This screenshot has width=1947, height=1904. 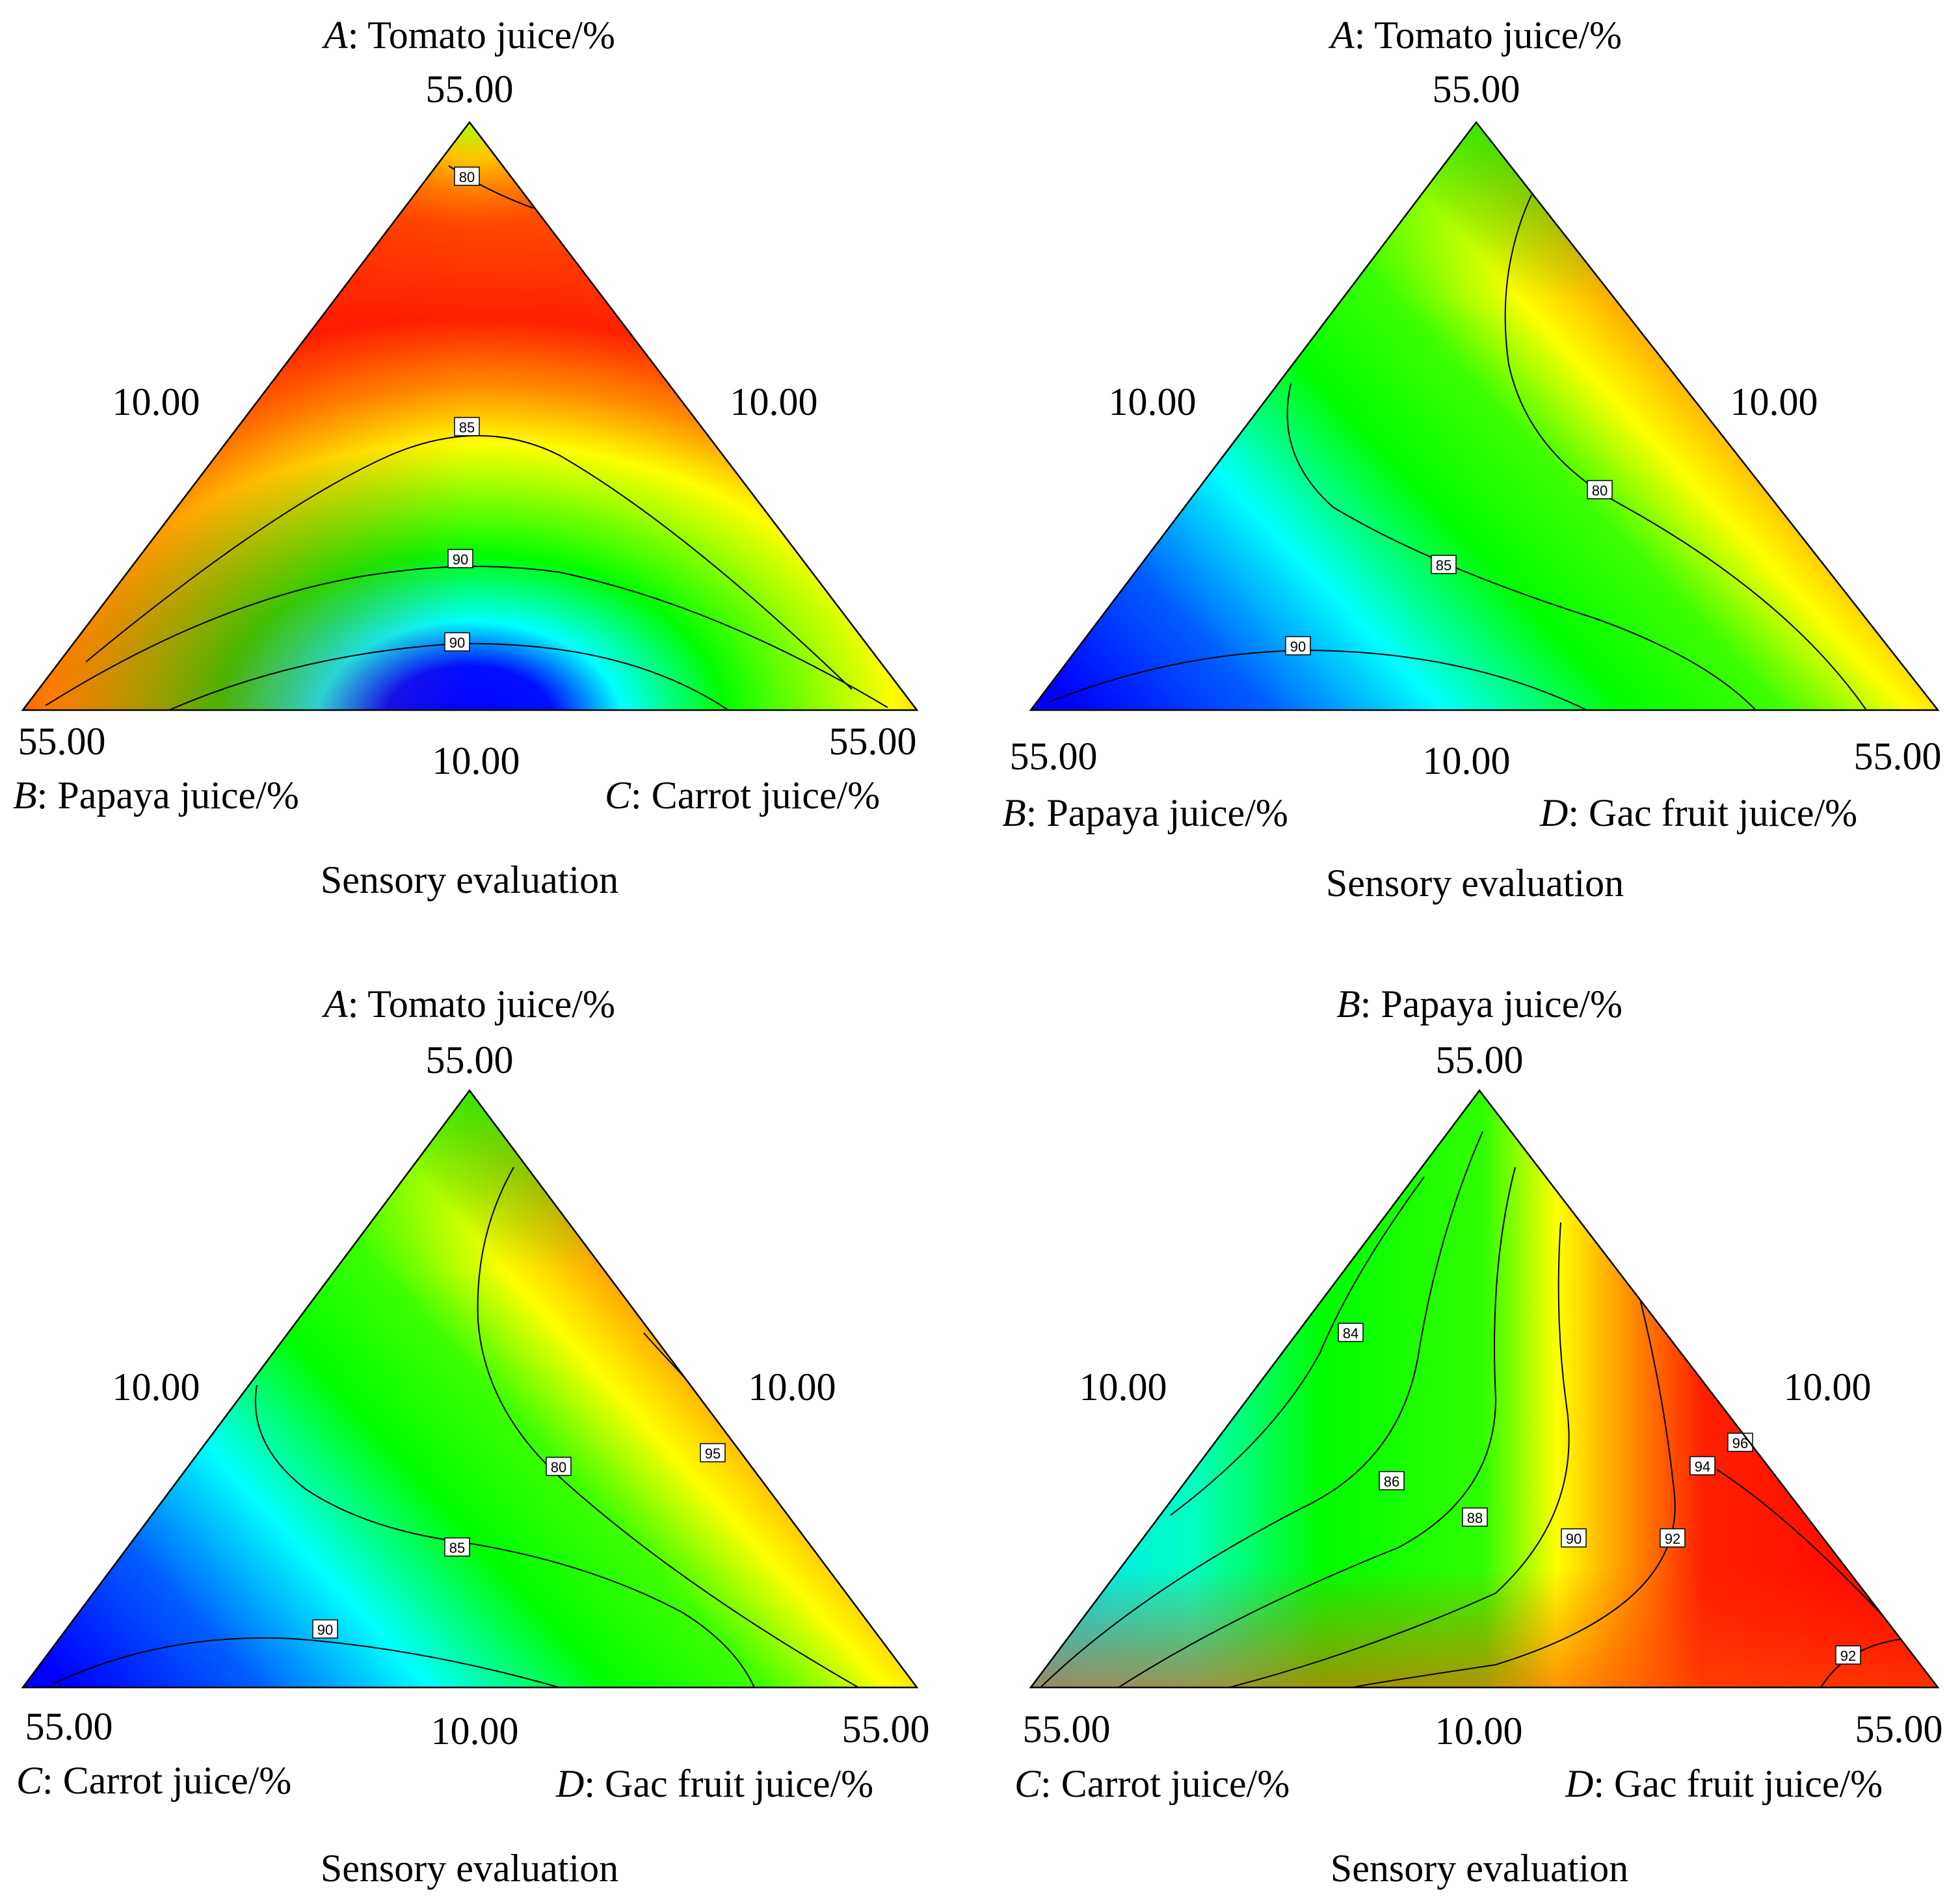 I want to click on contour-level-text: 95, so click(x=713, y=1454).